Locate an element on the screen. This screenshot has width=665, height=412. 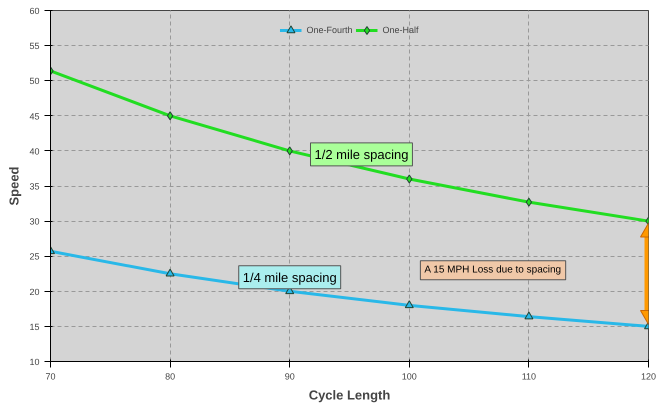
x-tick-label: 120 is located at coordinates (648, 377).